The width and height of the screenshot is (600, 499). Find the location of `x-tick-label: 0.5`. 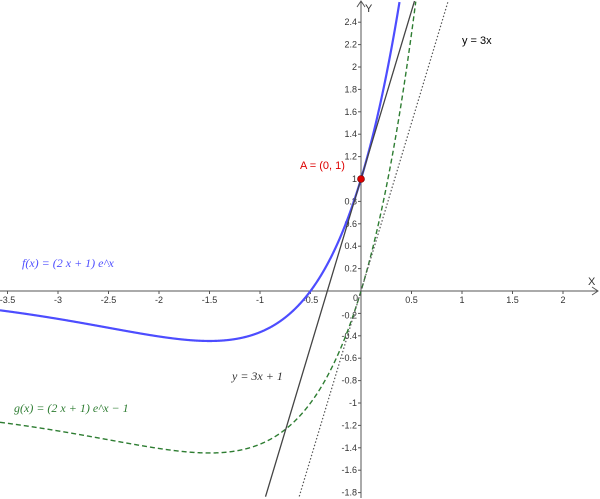

x-tick-label: 0.5 is located at coordinates (411, 300).